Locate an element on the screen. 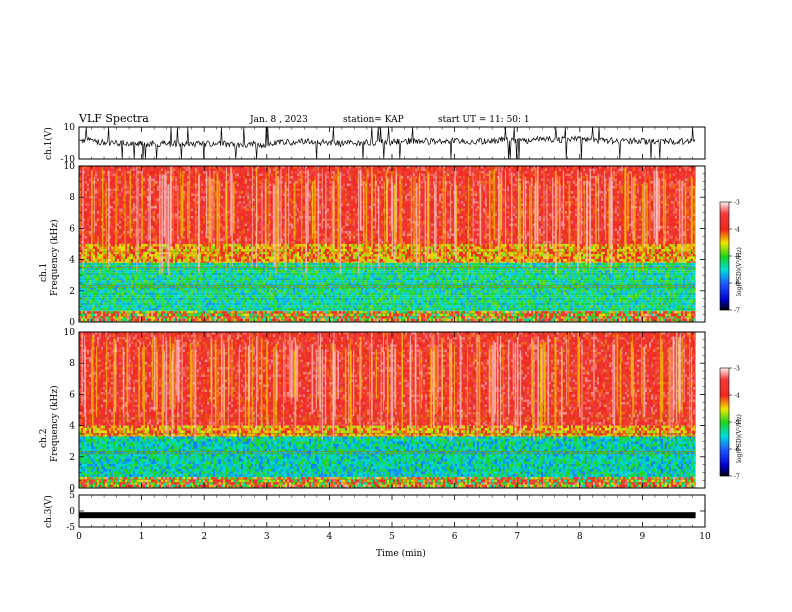 The width and height of the screenshot is (792, 612). x-tick-label: 6 is located at coordinates (455, 537).